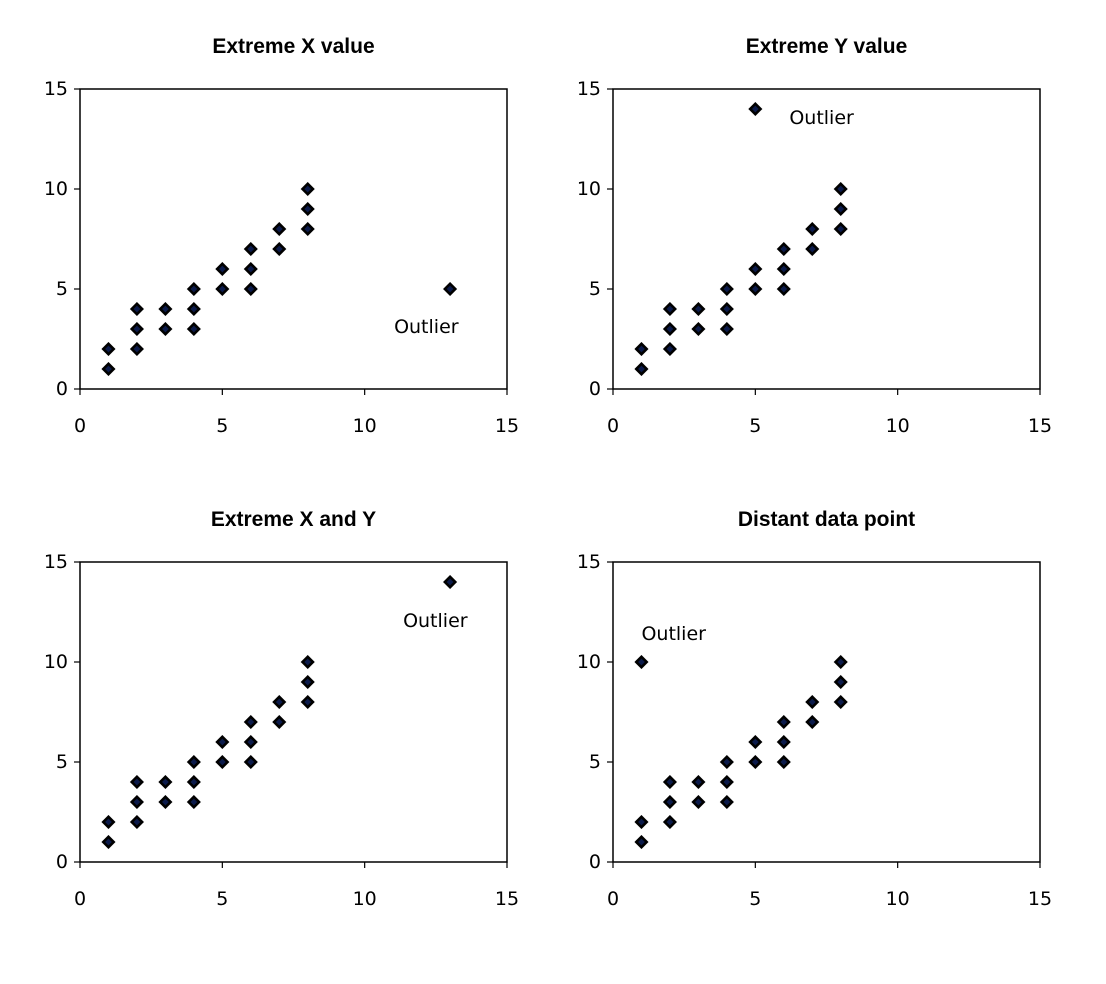  What do you see at coordinates (826, 519) in the screenshot?
I see `chart-title: Distant data point` at bounding box center [826, 519].